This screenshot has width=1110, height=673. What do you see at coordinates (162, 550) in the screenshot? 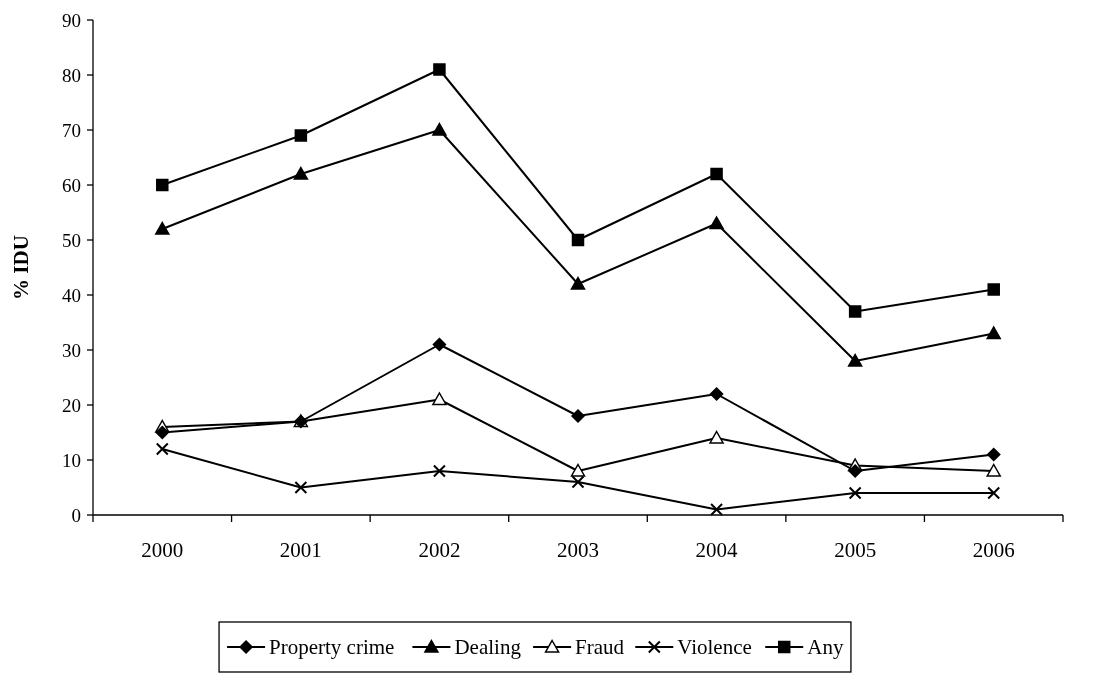
I see `x-tick-label: 2000` at bounding box center [162, 550].